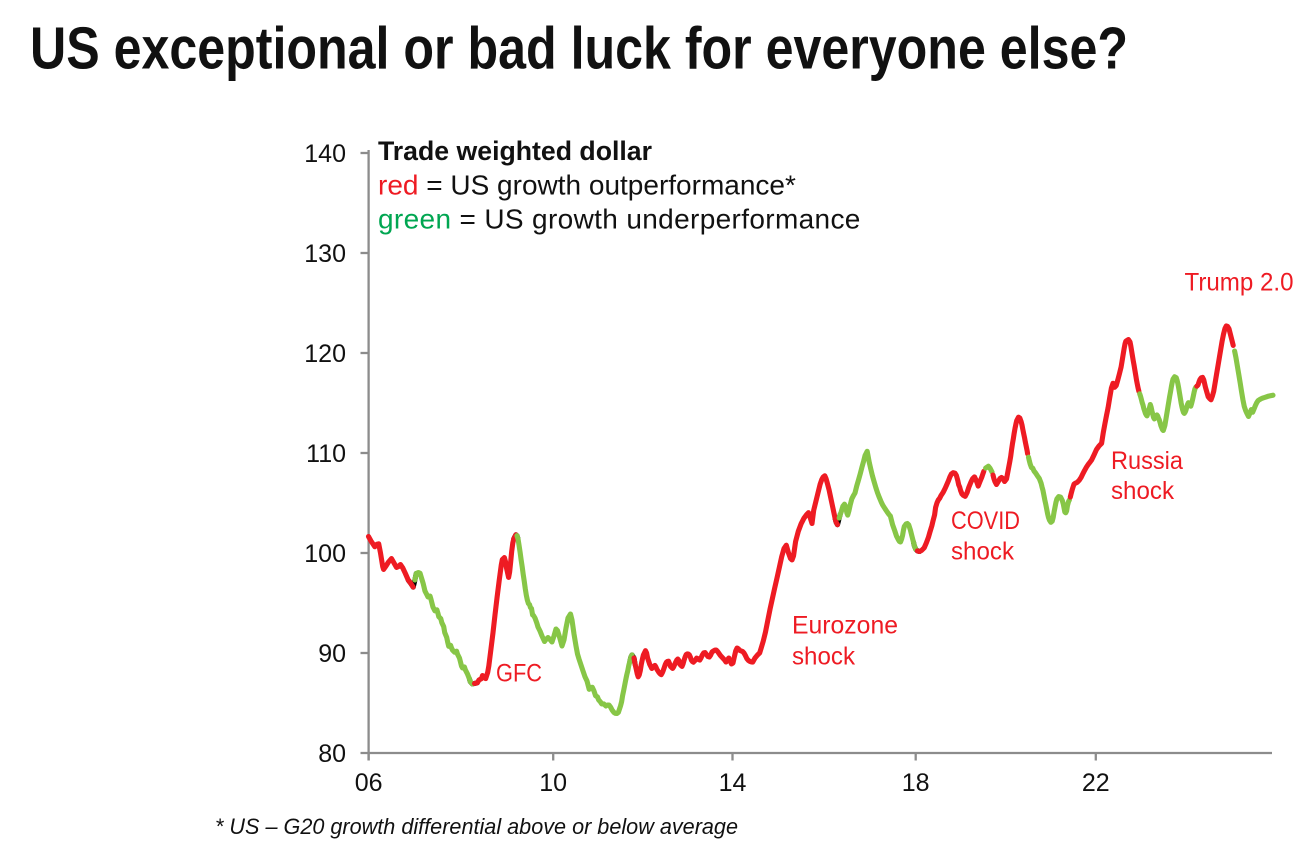 Image resolution: width=1315 pixels, height=863 pixels. I want to click on svg-text: 110, so click(326, 454).